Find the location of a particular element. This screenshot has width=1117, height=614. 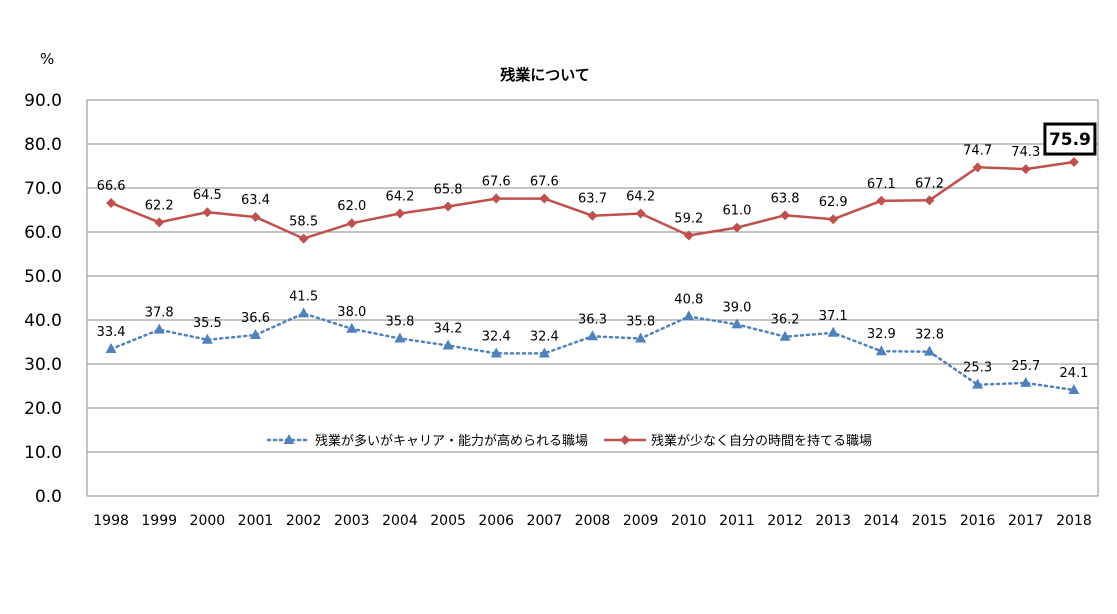

x-tick-label: 2004 is located at coordinates (400, 521).